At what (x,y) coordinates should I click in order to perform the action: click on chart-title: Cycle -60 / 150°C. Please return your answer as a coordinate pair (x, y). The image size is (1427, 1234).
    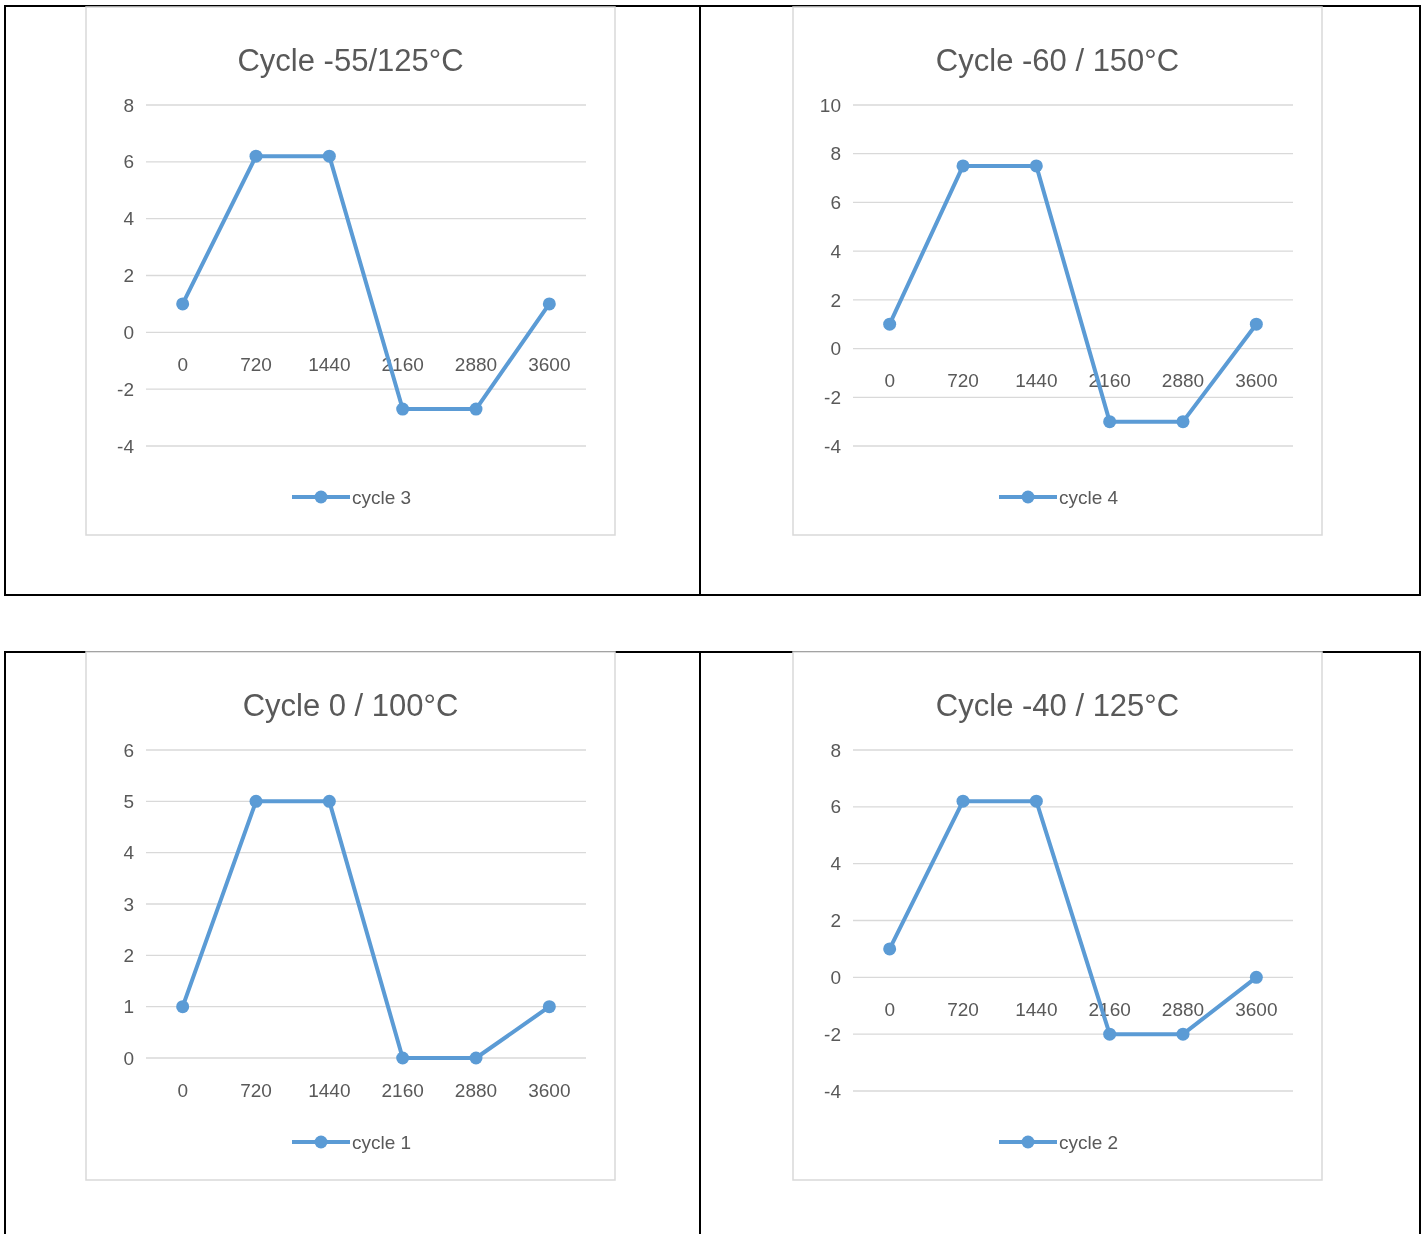
    Looking at the image, I should click on (1057, 60).